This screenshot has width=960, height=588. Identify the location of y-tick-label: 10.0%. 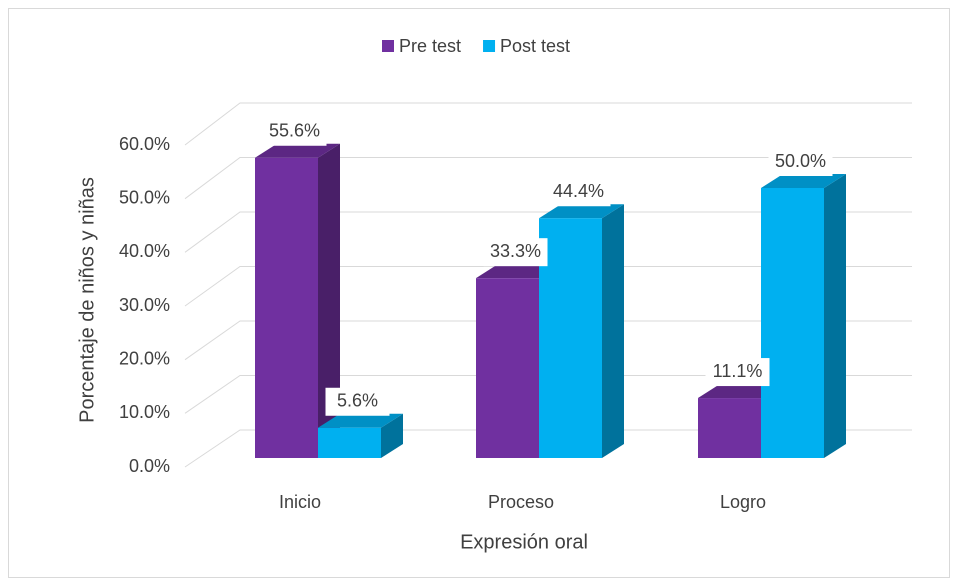
(144, 412).